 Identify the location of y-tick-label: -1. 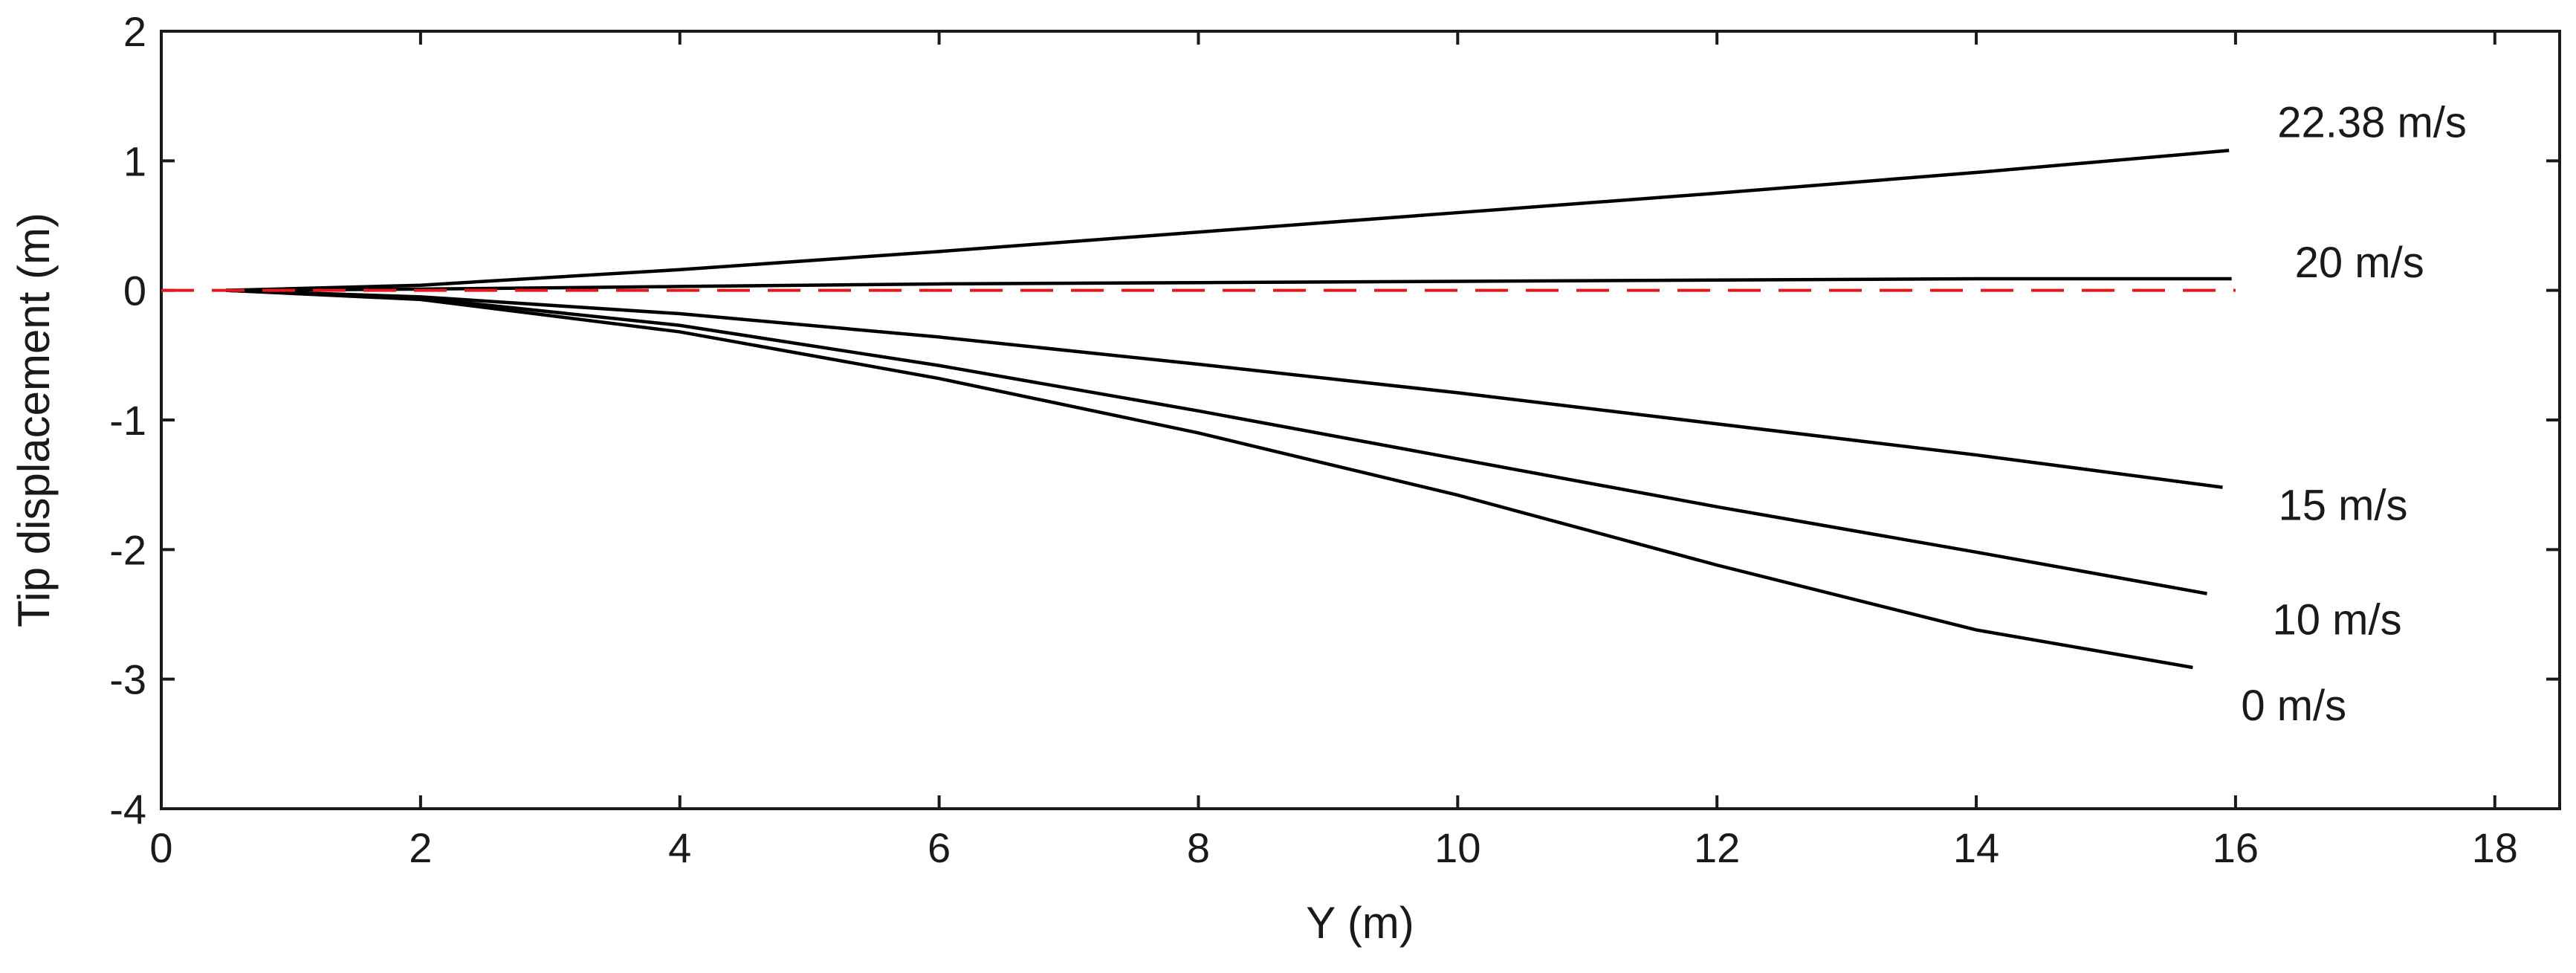
(127, 420).